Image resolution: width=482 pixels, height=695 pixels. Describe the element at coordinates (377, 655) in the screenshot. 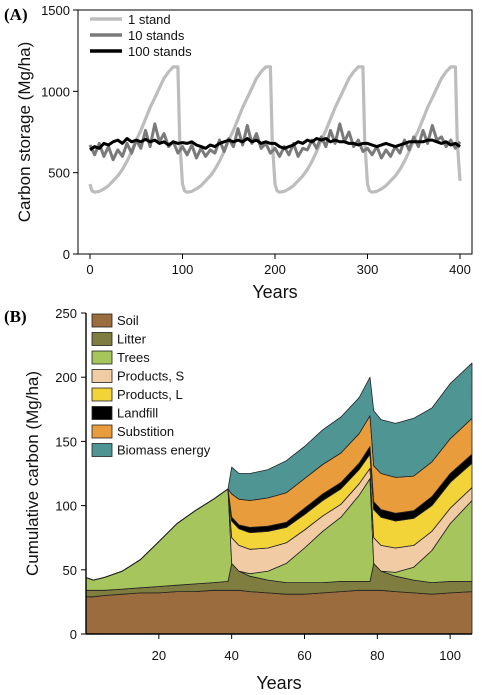

I see `x-tick-label-b: 80` at that location.